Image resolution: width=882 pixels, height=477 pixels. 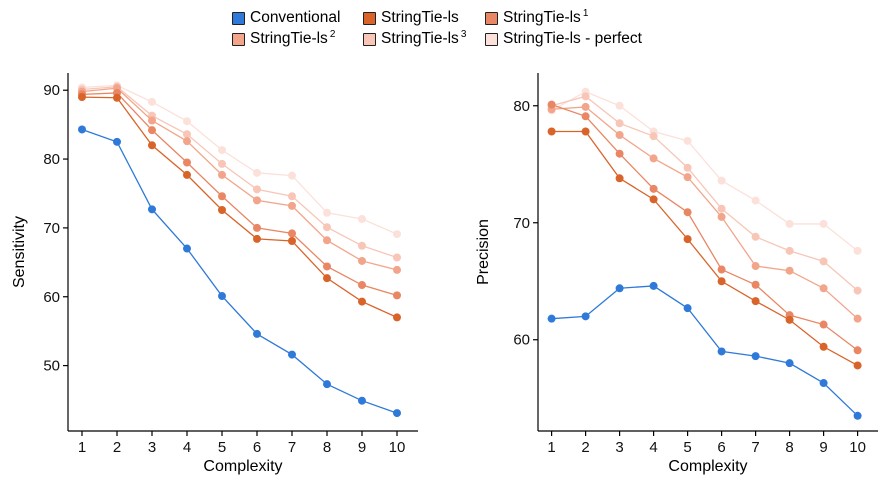 I want to click on legend-label-stringtie-ls-perfect: StringTie-ls - perfect, so click(x=572, y=39).